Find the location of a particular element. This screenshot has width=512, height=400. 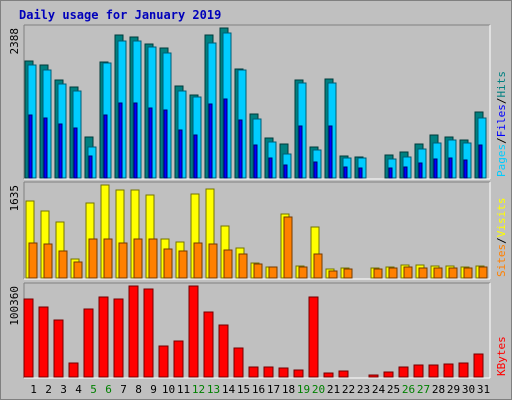

x-tick-label-day-16: 16 is located at coordinates (258, 389).